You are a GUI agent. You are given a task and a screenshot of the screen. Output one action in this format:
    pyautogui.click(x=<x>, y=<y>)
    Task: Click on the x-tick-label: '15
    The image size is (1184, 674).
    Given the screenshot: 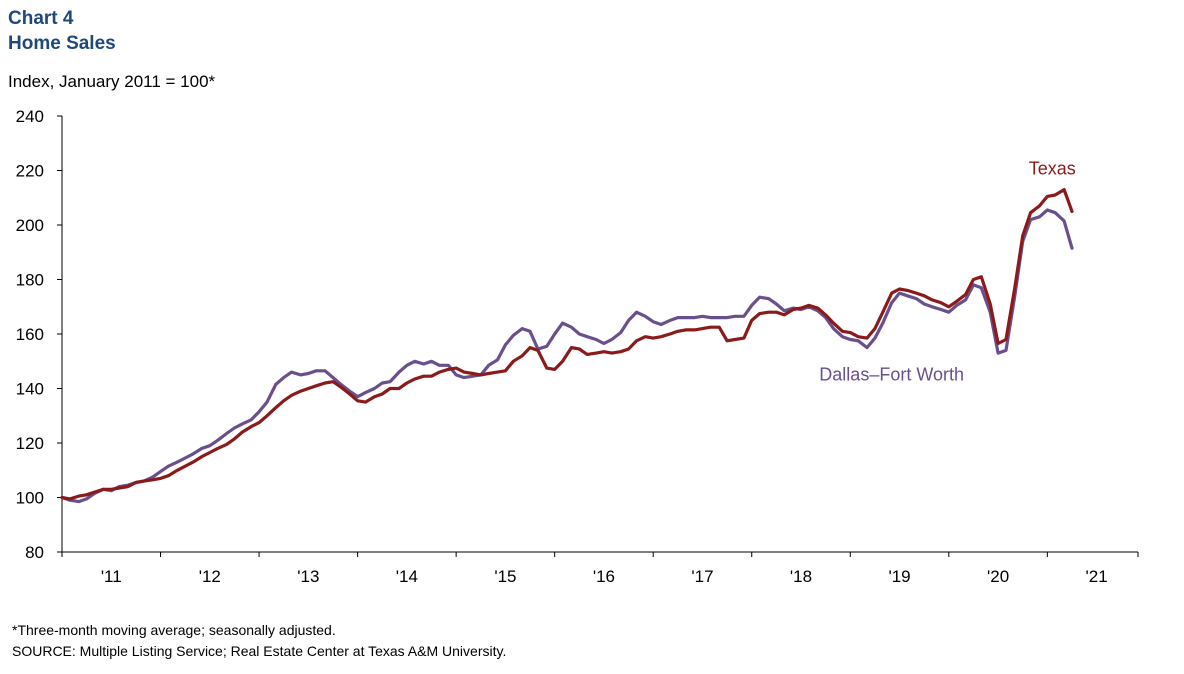 What is the action you would take?
    pyautogui.click(x=505, y=576)
    